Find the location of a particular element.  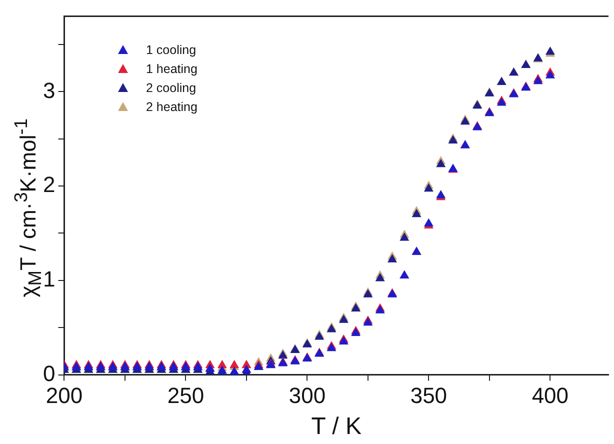

x-axis-title: T / K is located at coordinates (336, 426).